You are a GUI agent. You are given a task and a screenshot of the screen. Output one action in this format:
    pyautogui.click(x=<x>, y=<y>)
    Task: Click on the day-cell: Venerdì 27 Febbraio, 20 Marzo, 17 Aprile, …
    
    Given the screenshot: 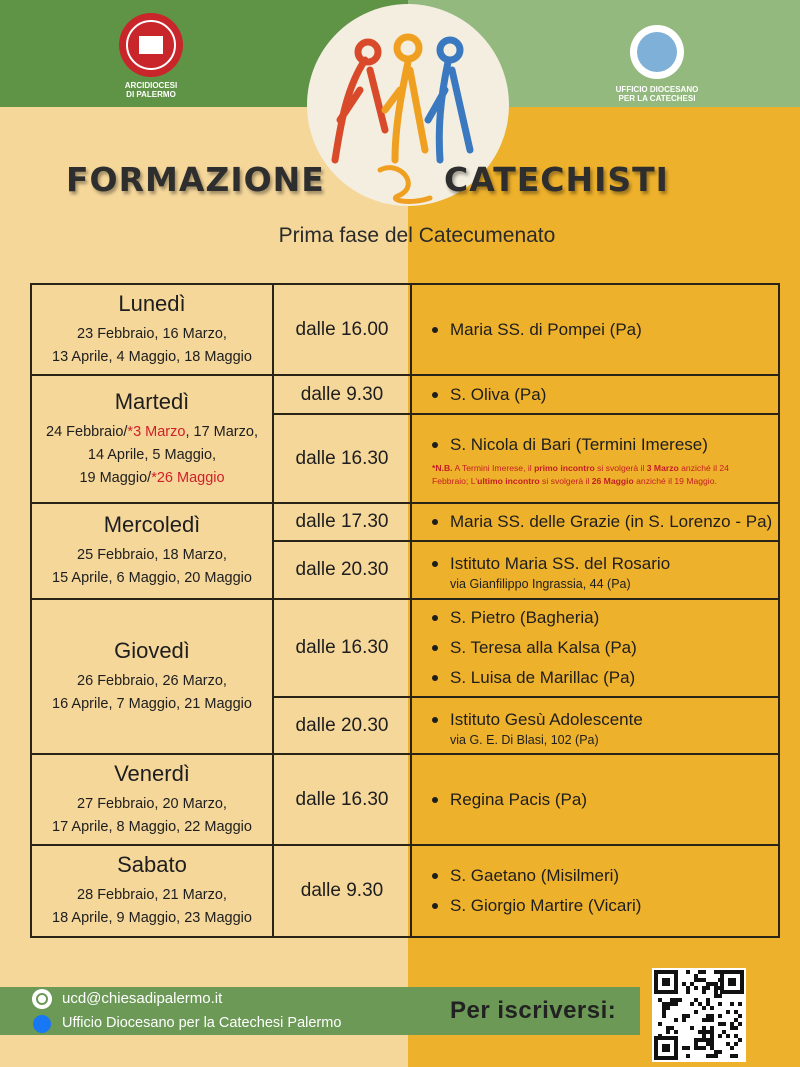 What is the action you would take?
    pyautogui.click(x=152, y=799)
    